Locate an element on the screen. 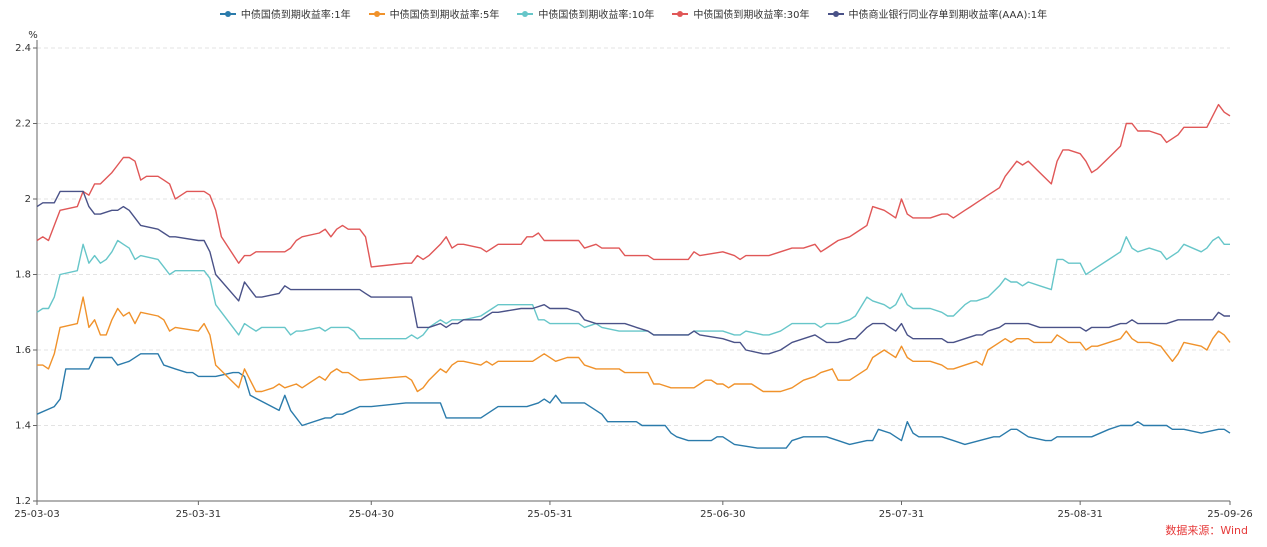 This screenshot has height=547, width=1267. x-tick-label: 25-04-30 is located at coordinates (371, 514).